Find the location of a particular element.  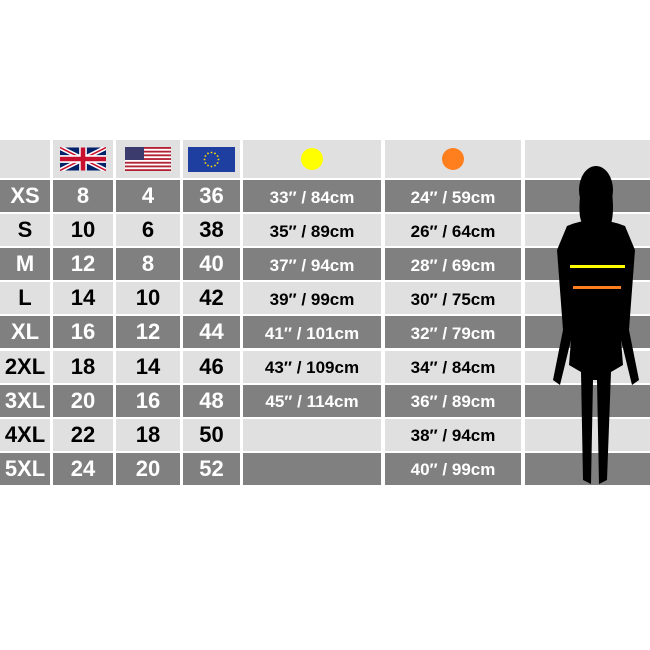

uk-flag-icon is located at coordinates (83, 159).